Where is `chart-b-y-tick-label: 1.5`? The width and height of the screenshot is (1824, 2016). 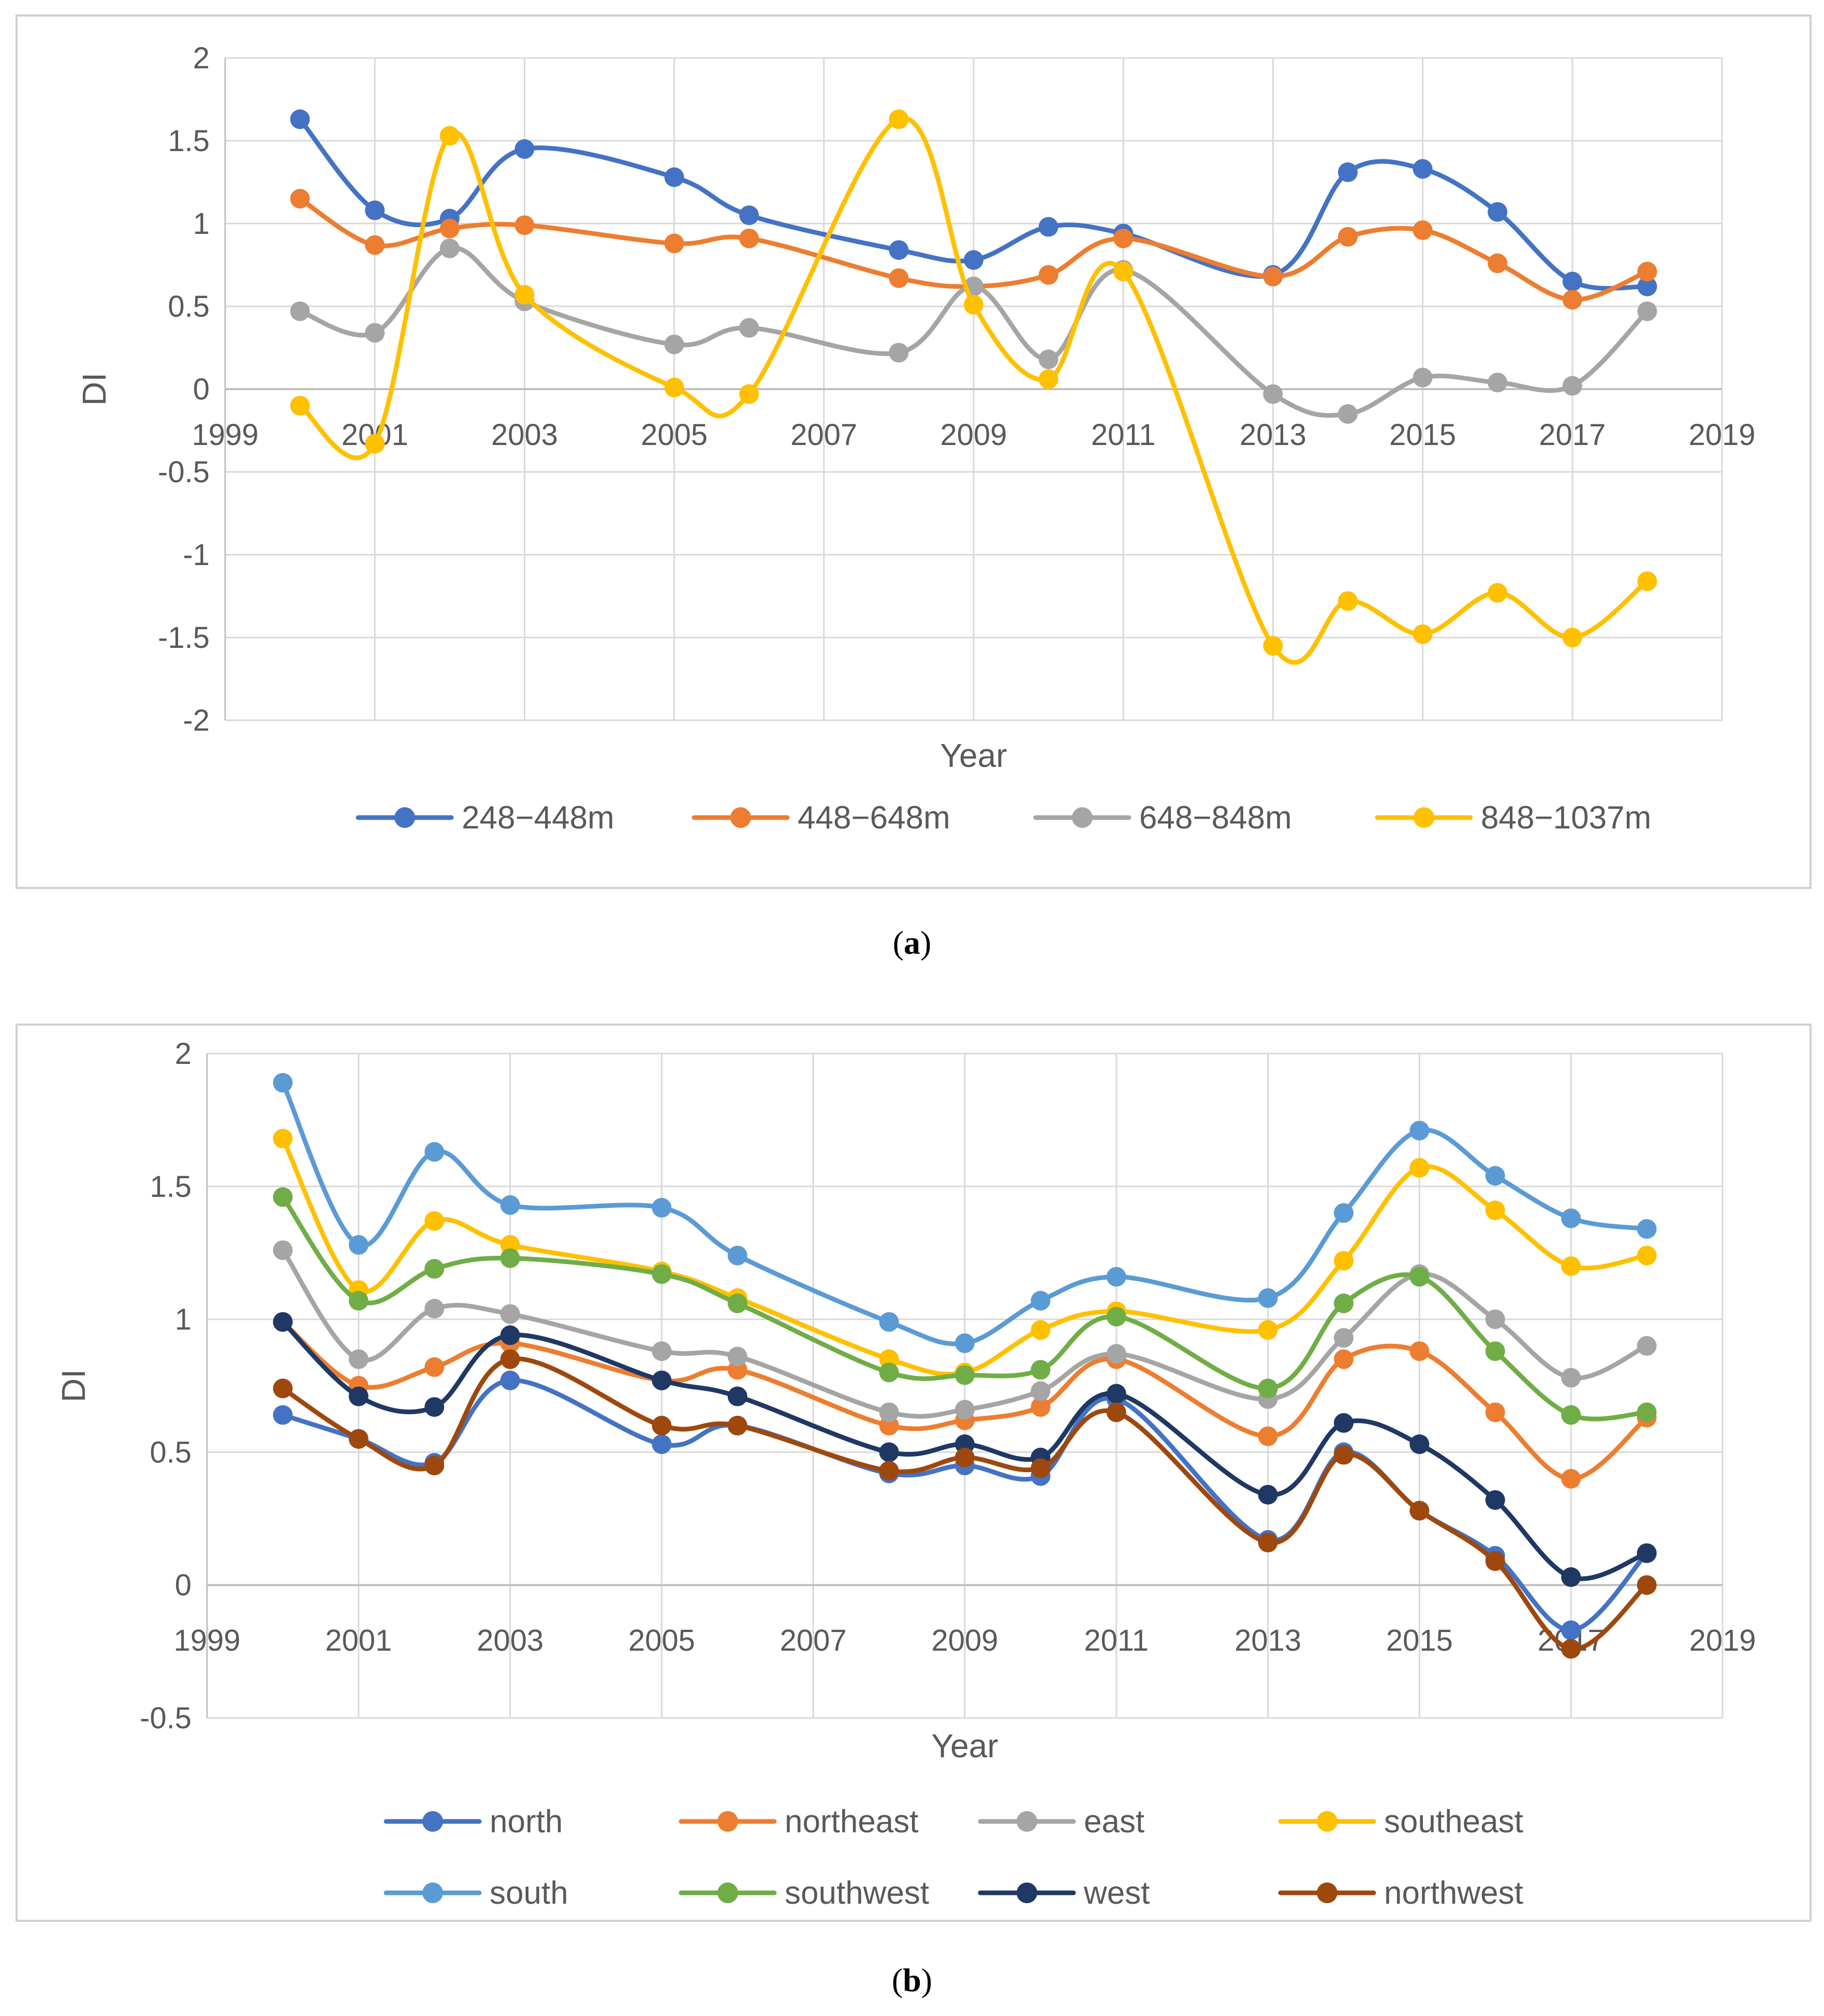
chart-b-y-tick-label: 1.5 is located at coordinates (171, 1187).